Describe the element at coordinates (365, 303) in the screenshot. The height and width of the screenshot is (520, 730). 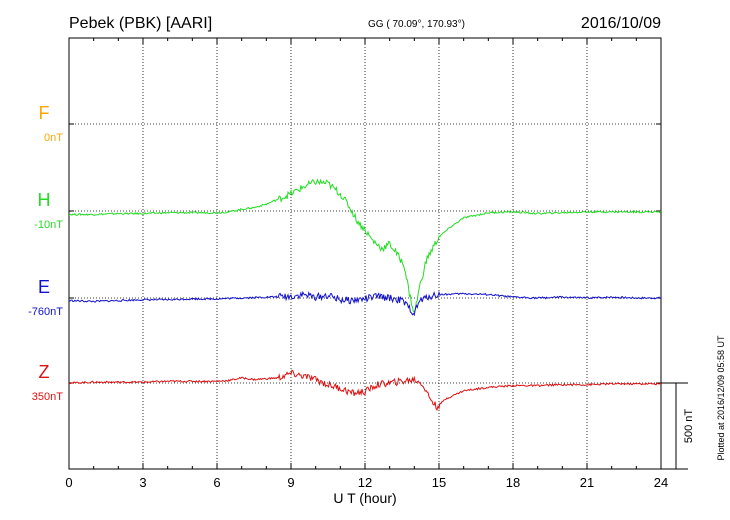
I see `series-line-e` at that location.